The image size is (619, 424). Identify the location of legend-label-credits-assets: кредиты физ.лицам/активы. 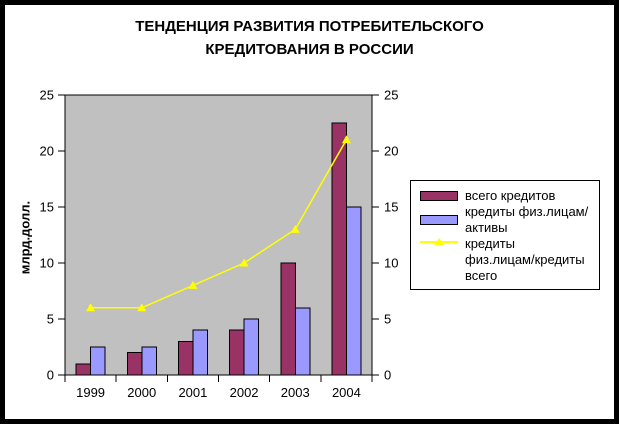
(527, 219).